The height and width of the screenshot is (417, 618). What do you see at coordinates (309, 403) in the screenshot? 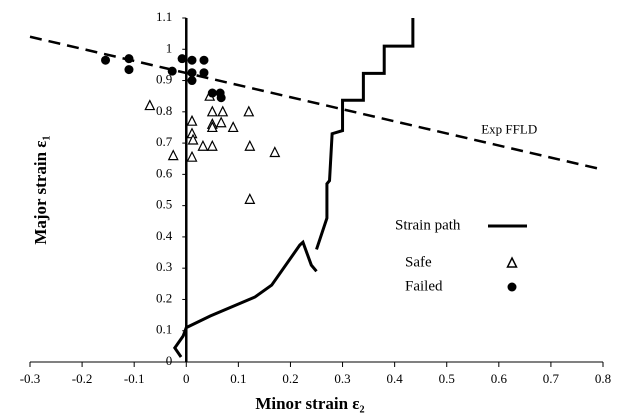
I see `x-axis-title: Minor strain ε₂` at bounding box center [309, 403].